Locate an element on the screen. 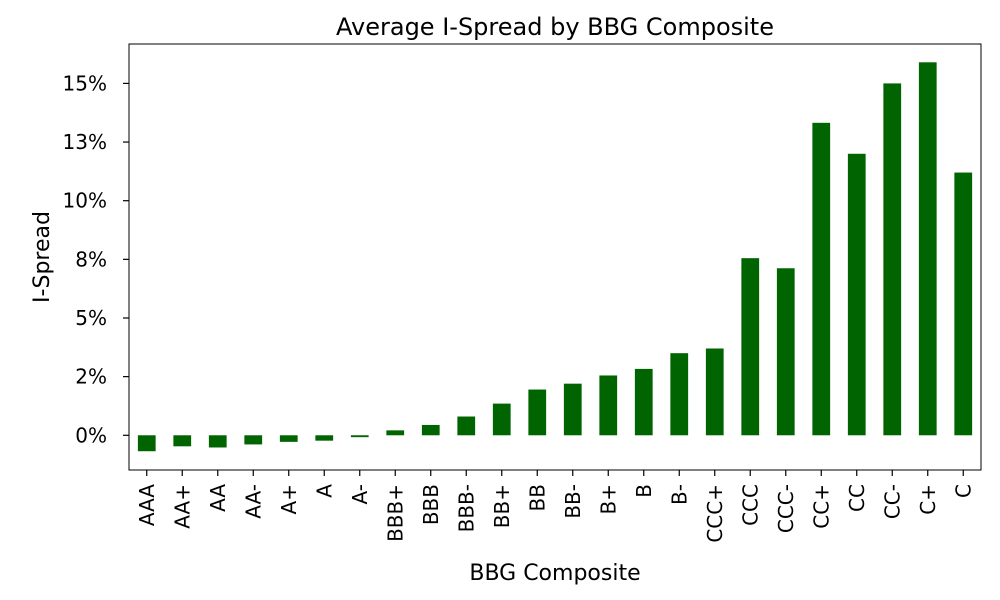  bar-B is located at coordinates (643, 402).